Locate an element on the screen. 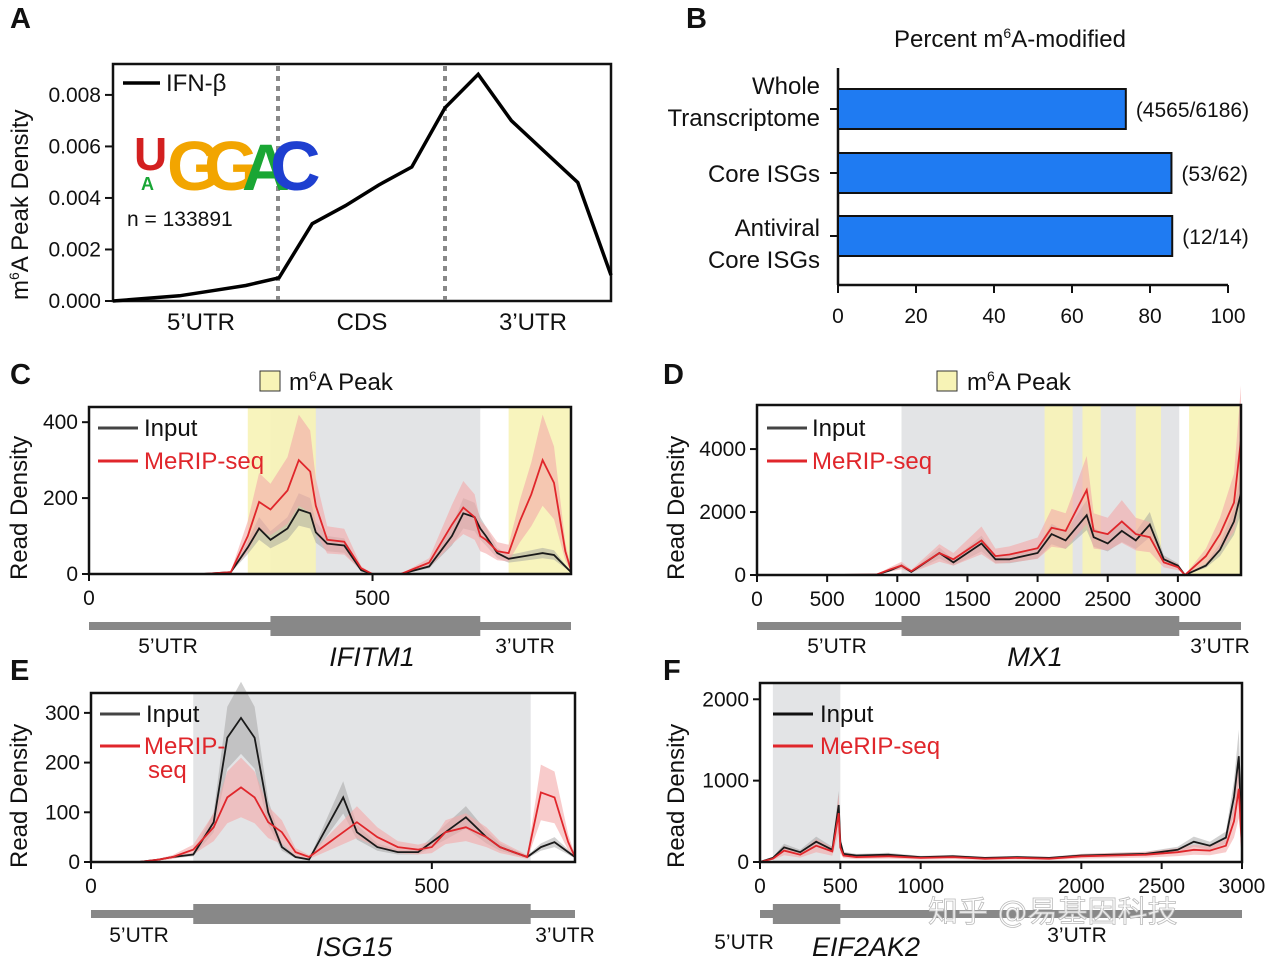  panel-f-3utr: 3’UTR is located at coordinates (1077, 935).